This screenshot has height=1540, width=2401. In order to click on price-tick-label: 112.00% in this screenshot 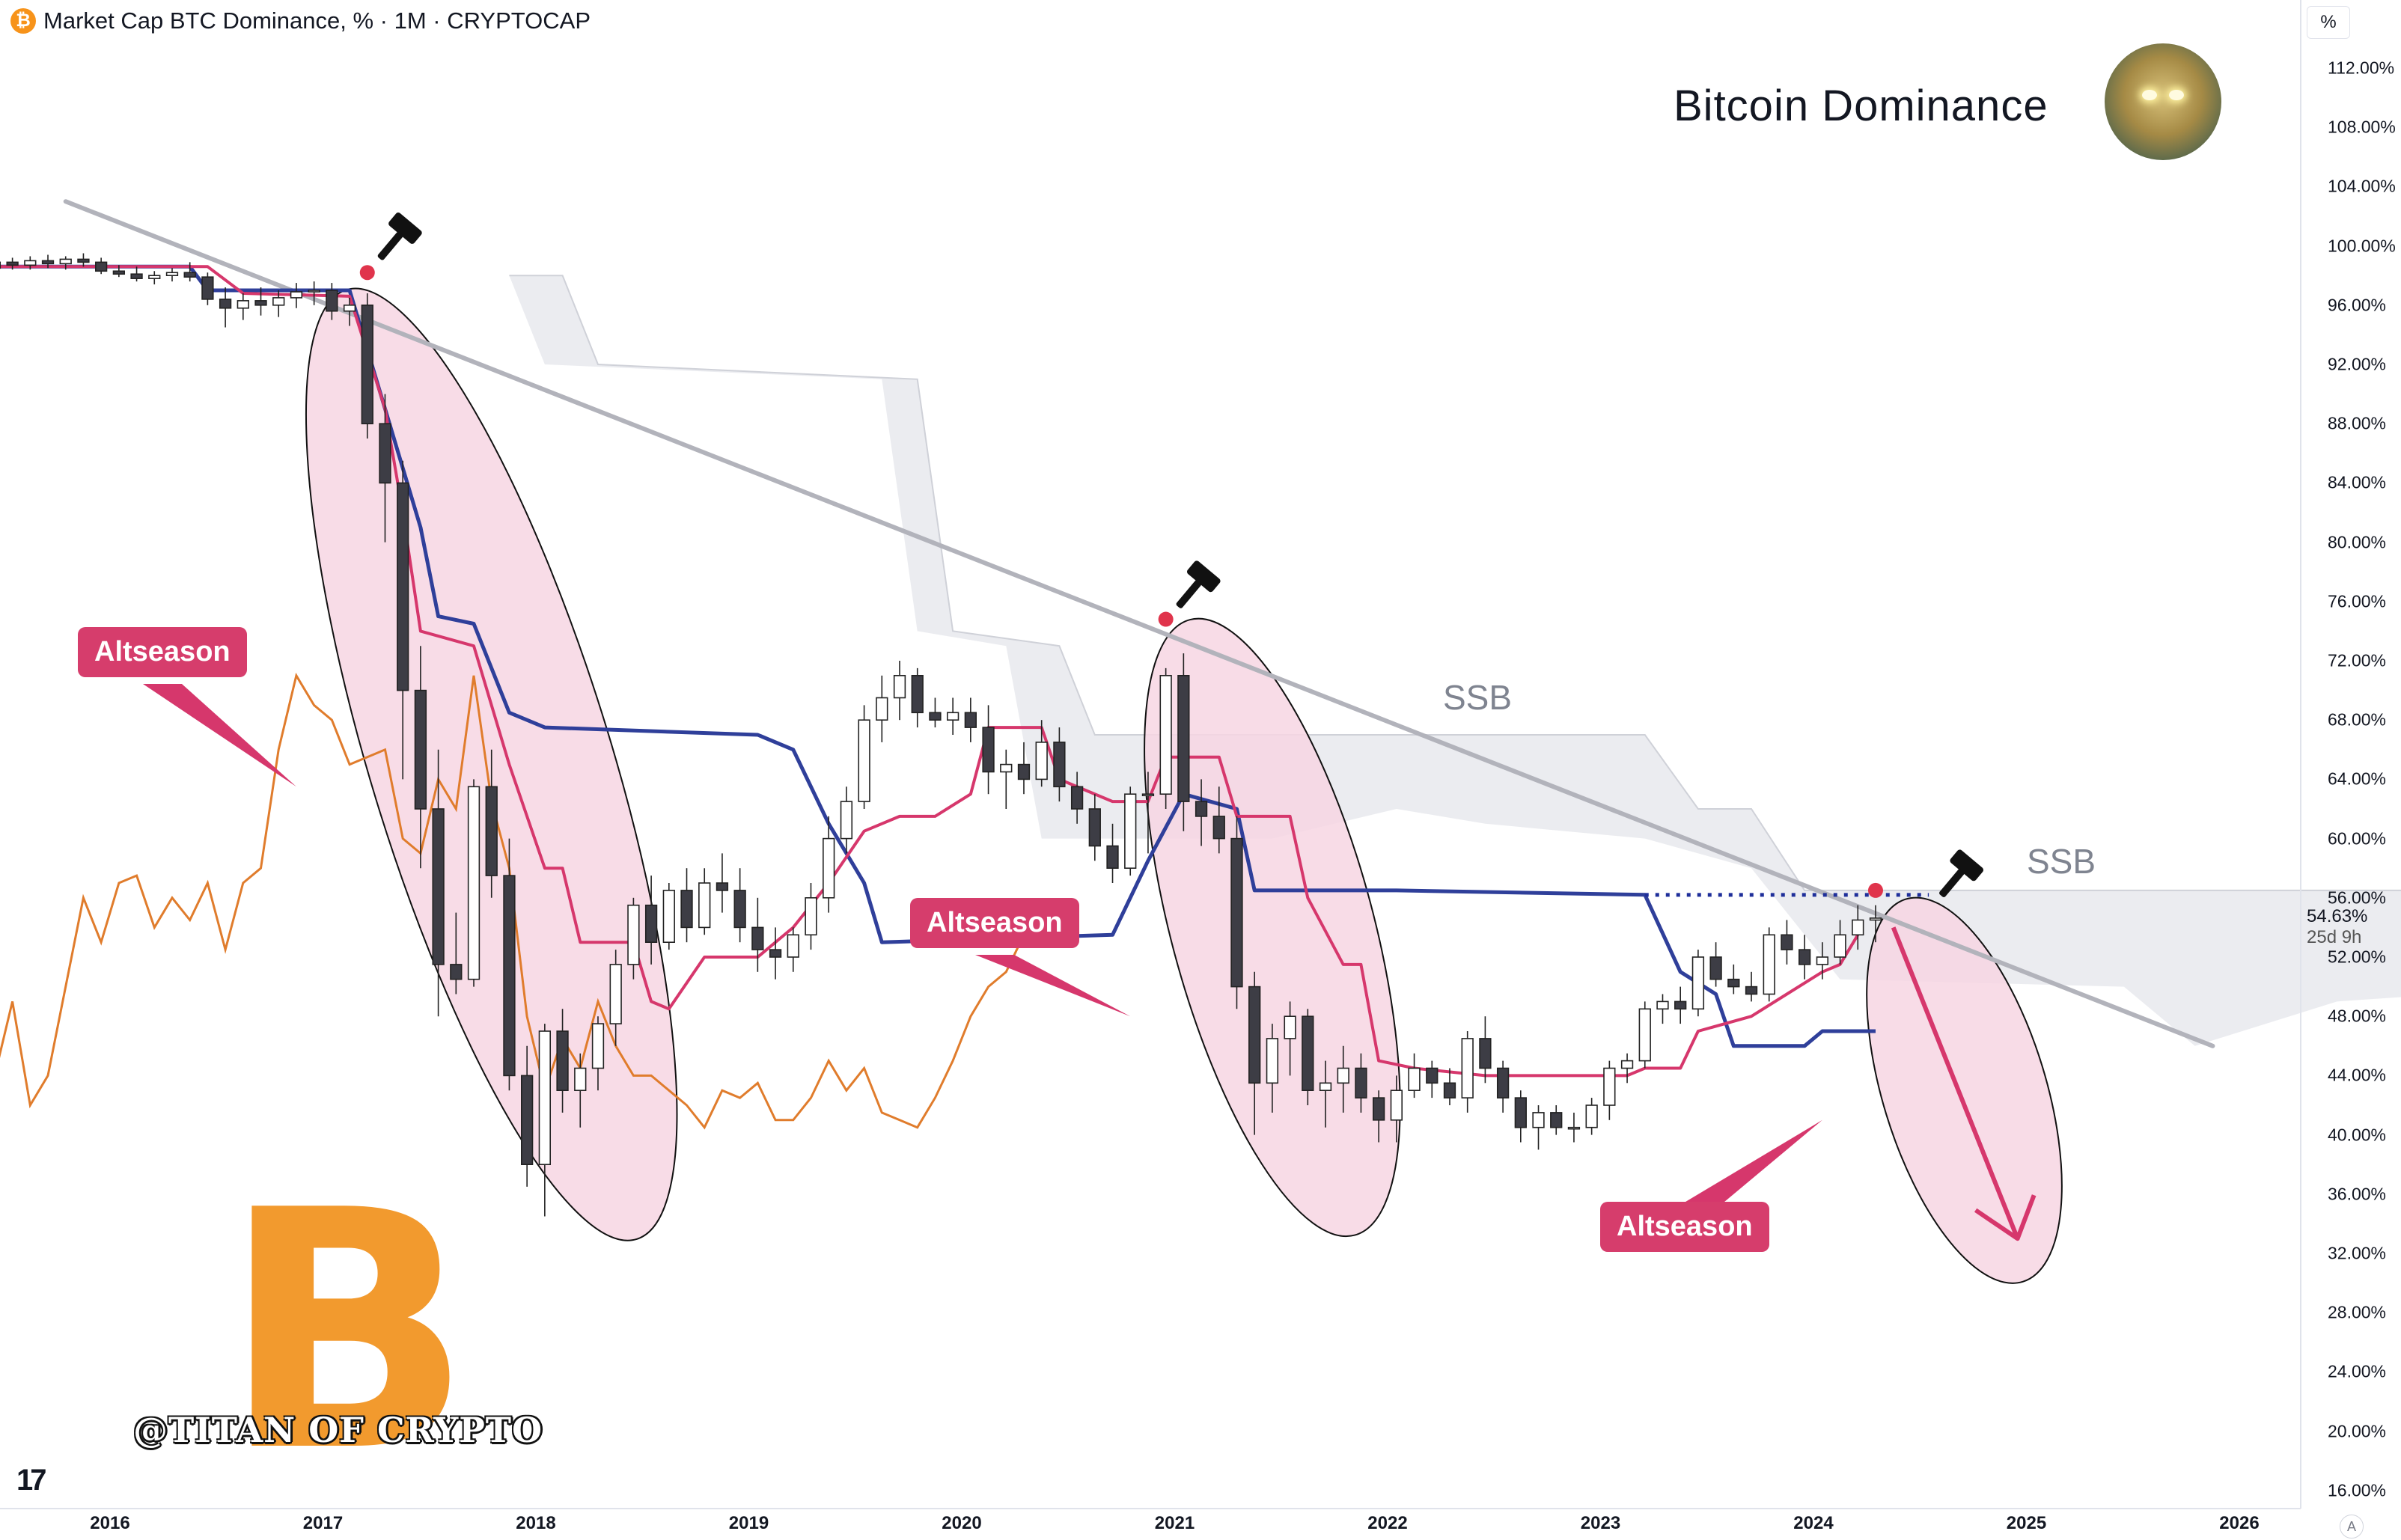, I will do `click(2361, 68)`.